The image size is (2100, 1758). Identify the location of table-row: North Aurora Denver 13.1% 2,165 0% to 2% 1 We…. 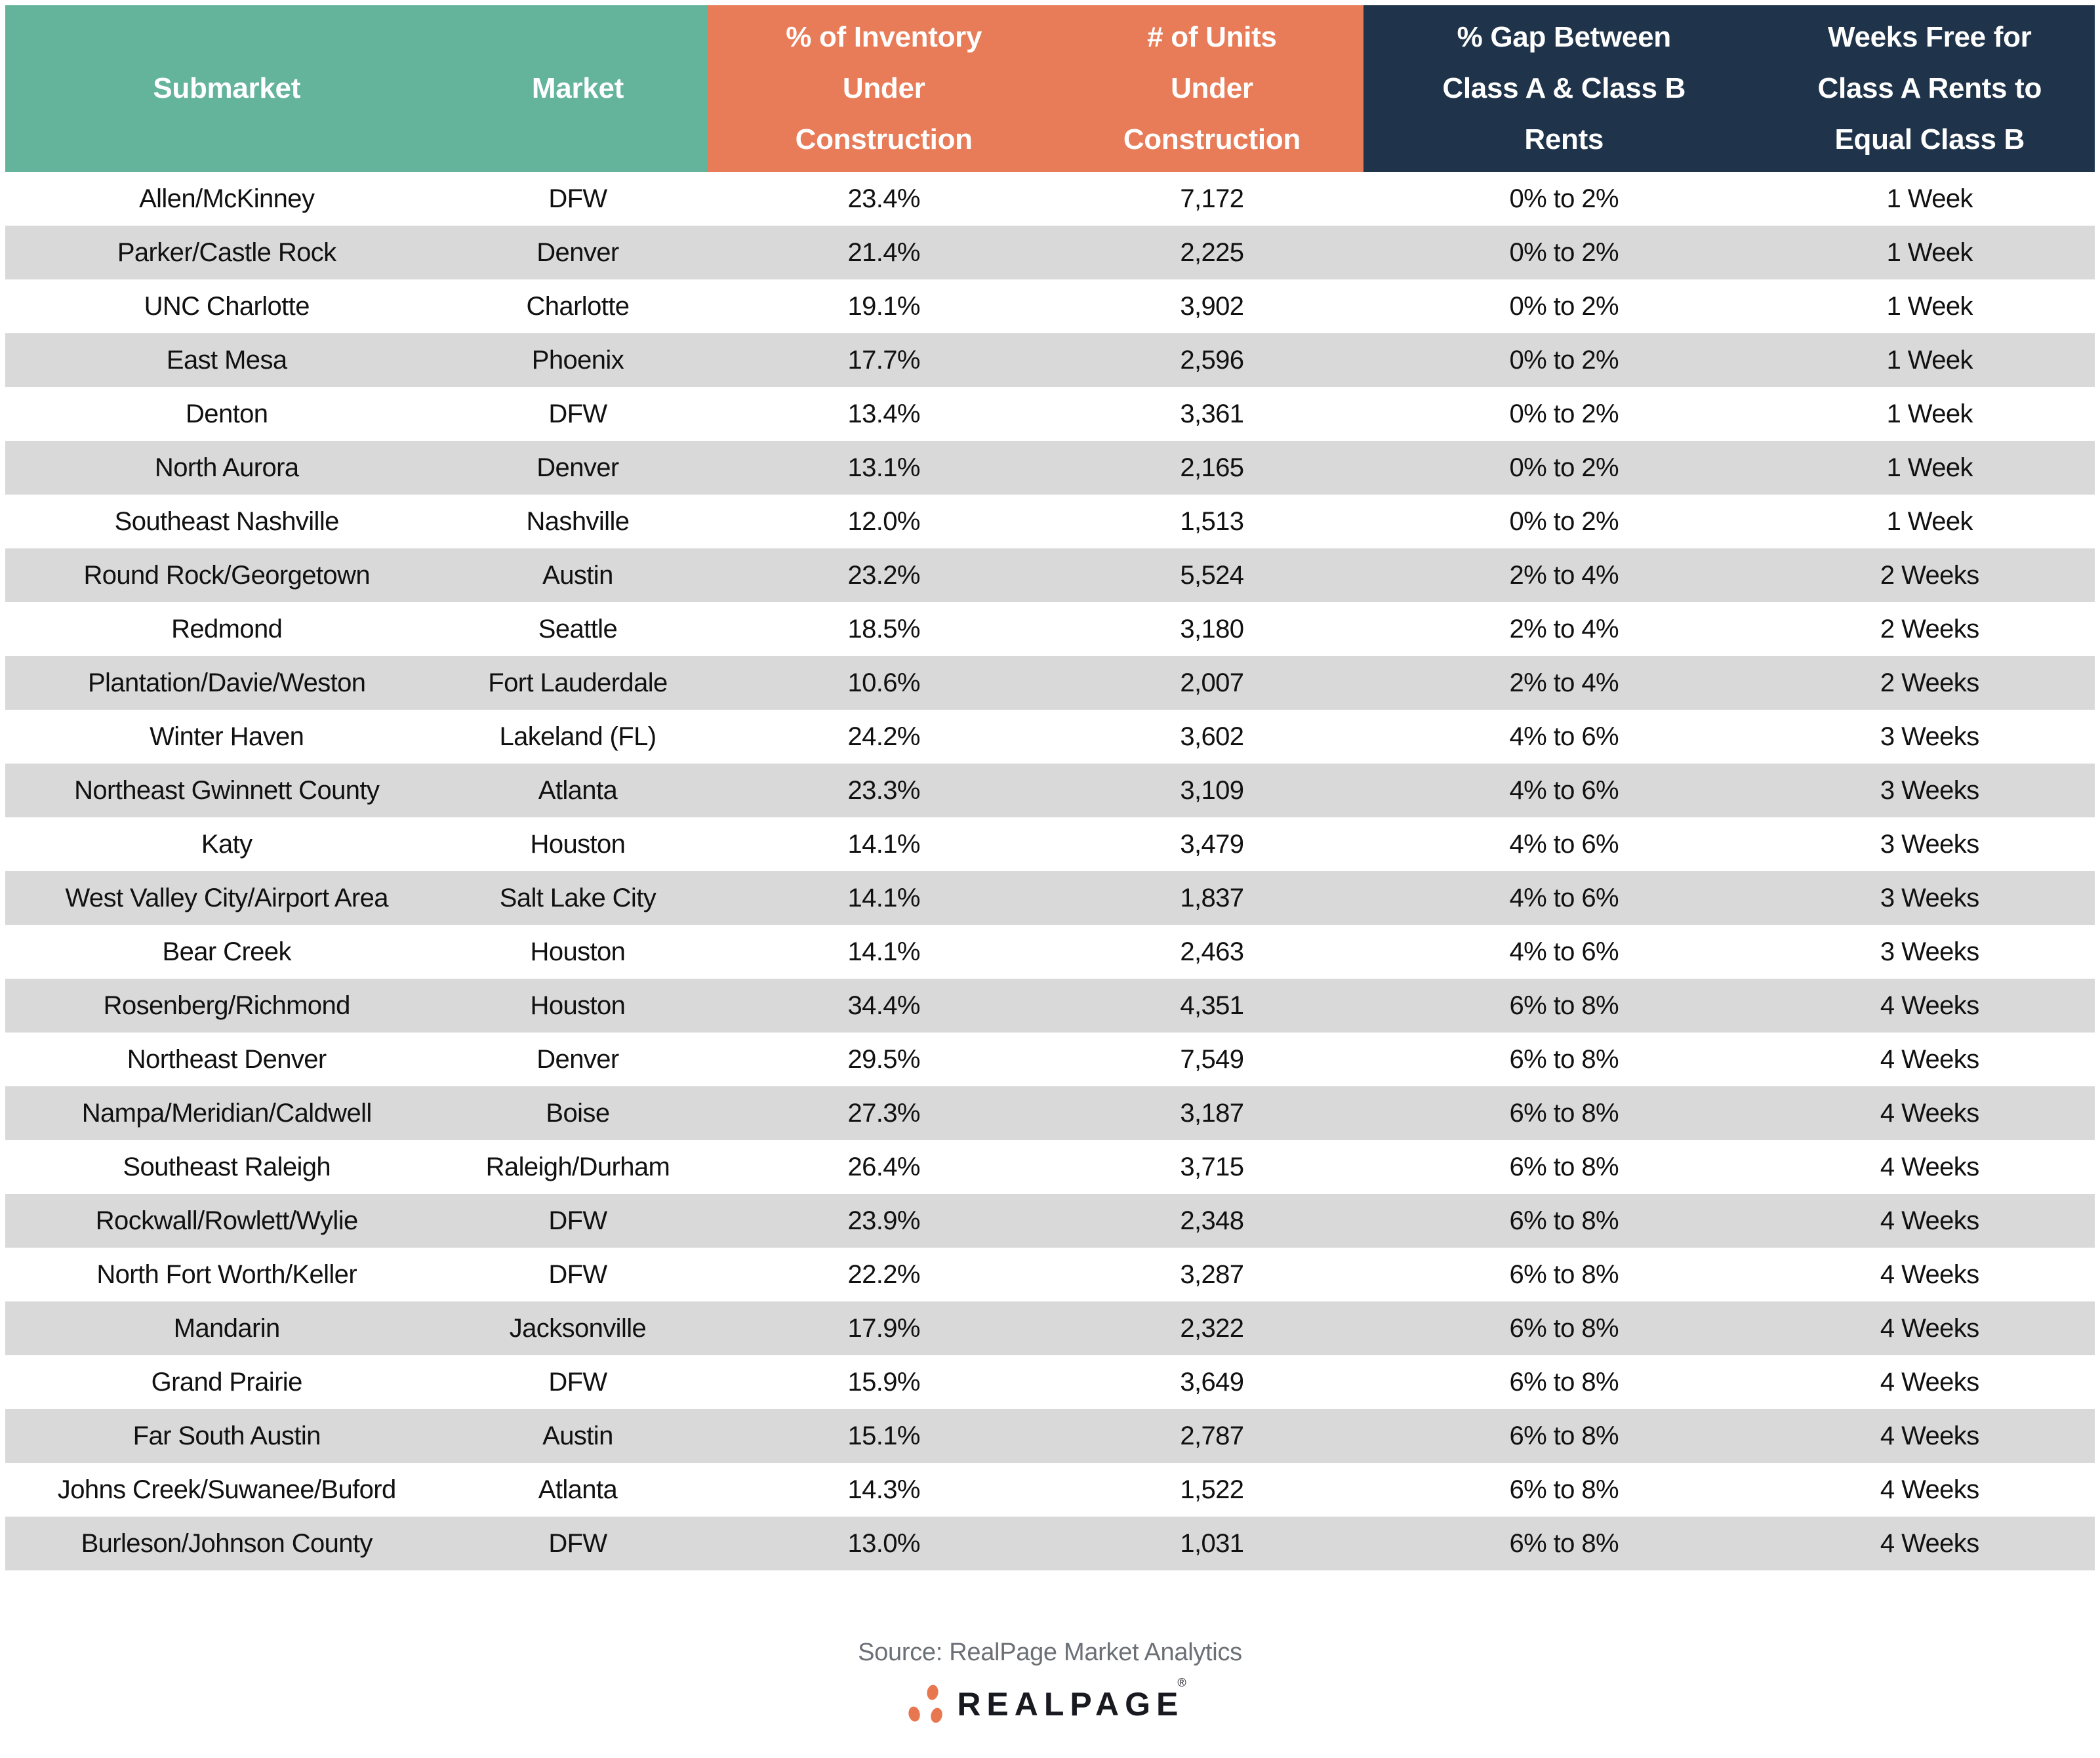
(1050, 468).